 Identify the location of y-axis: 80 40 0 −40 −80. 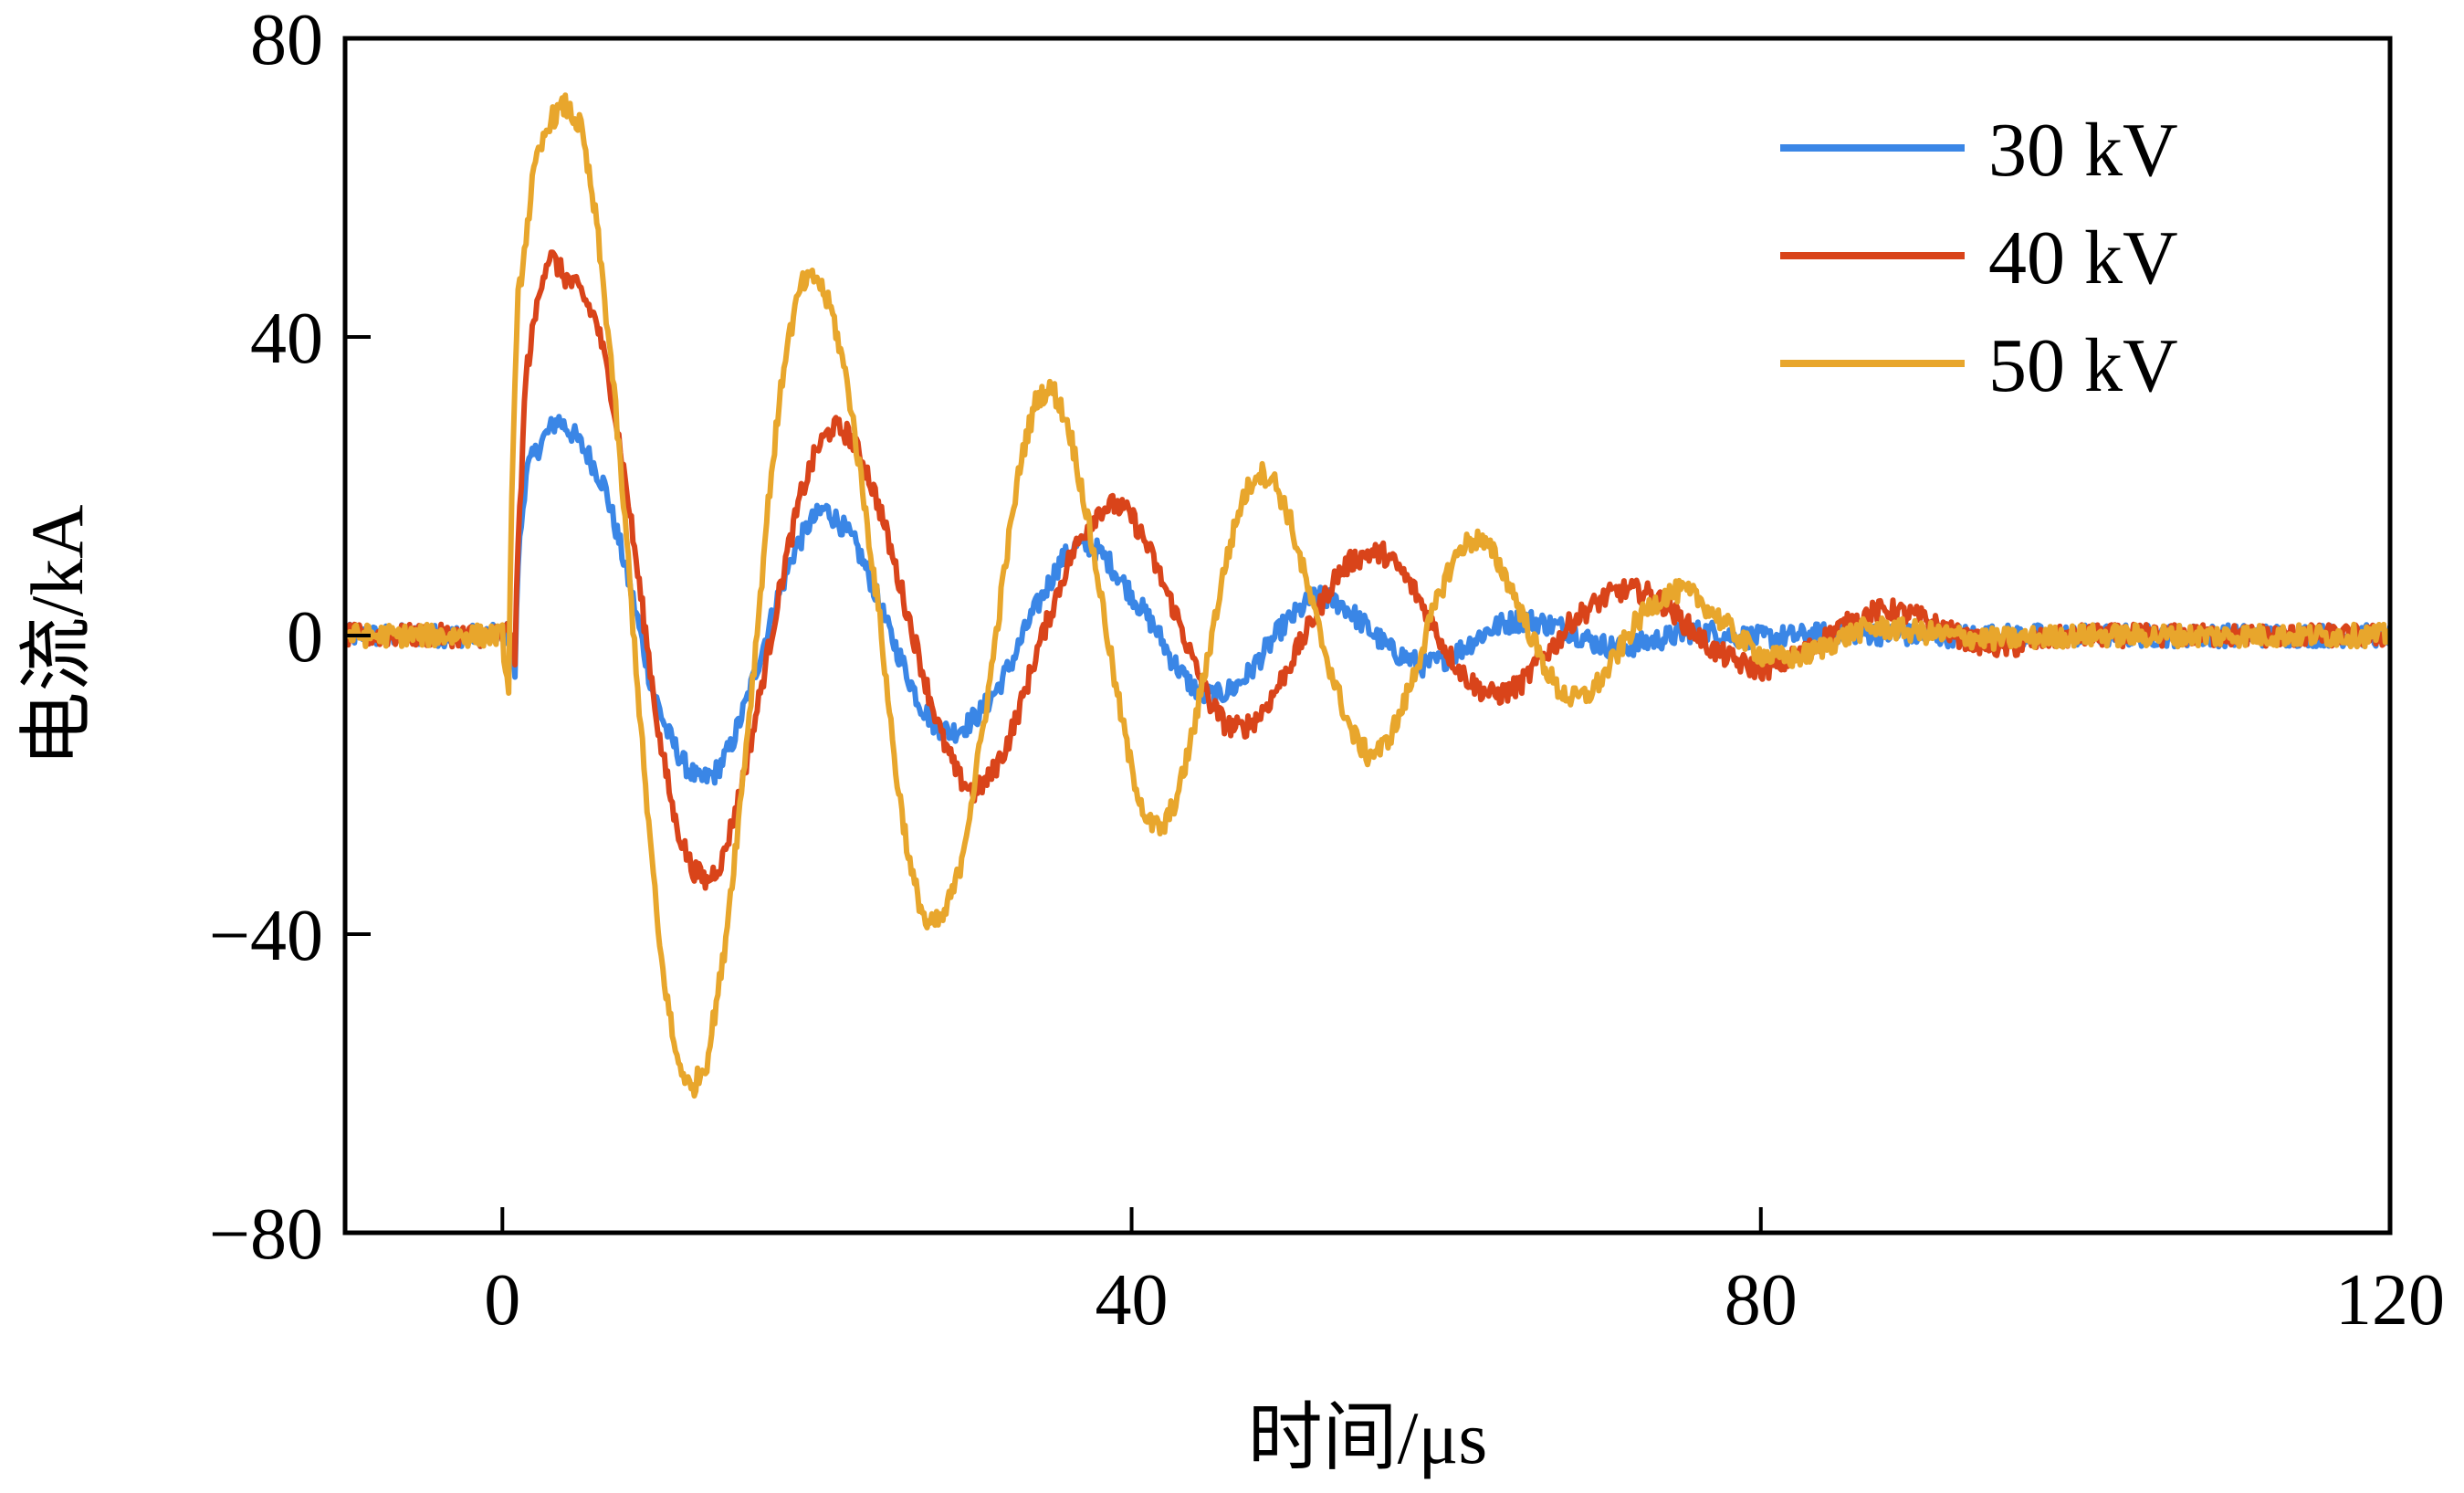
(290, 637).